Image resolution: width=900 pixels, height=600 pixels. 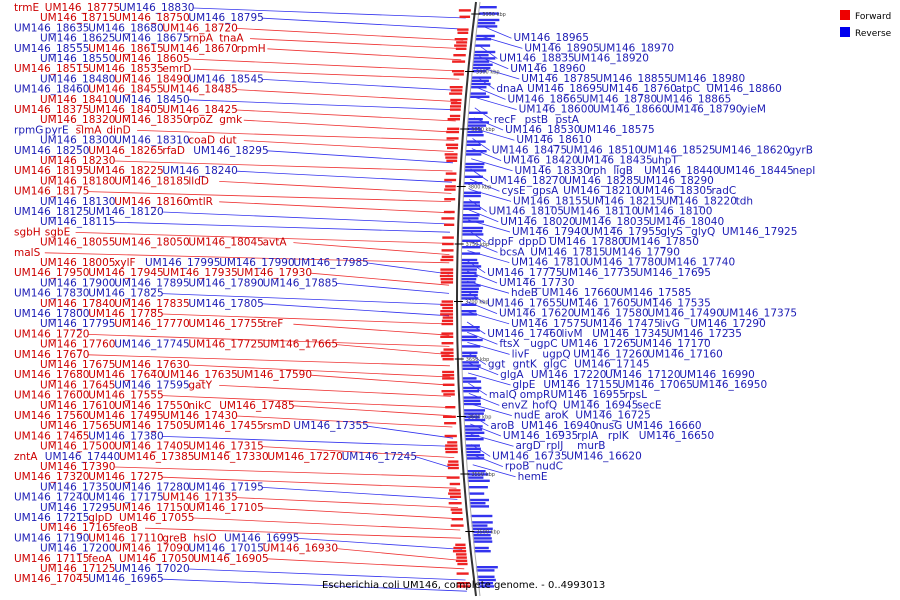 I want to click on gene-label-right: UM146_18855, so click(x=633, y=79).